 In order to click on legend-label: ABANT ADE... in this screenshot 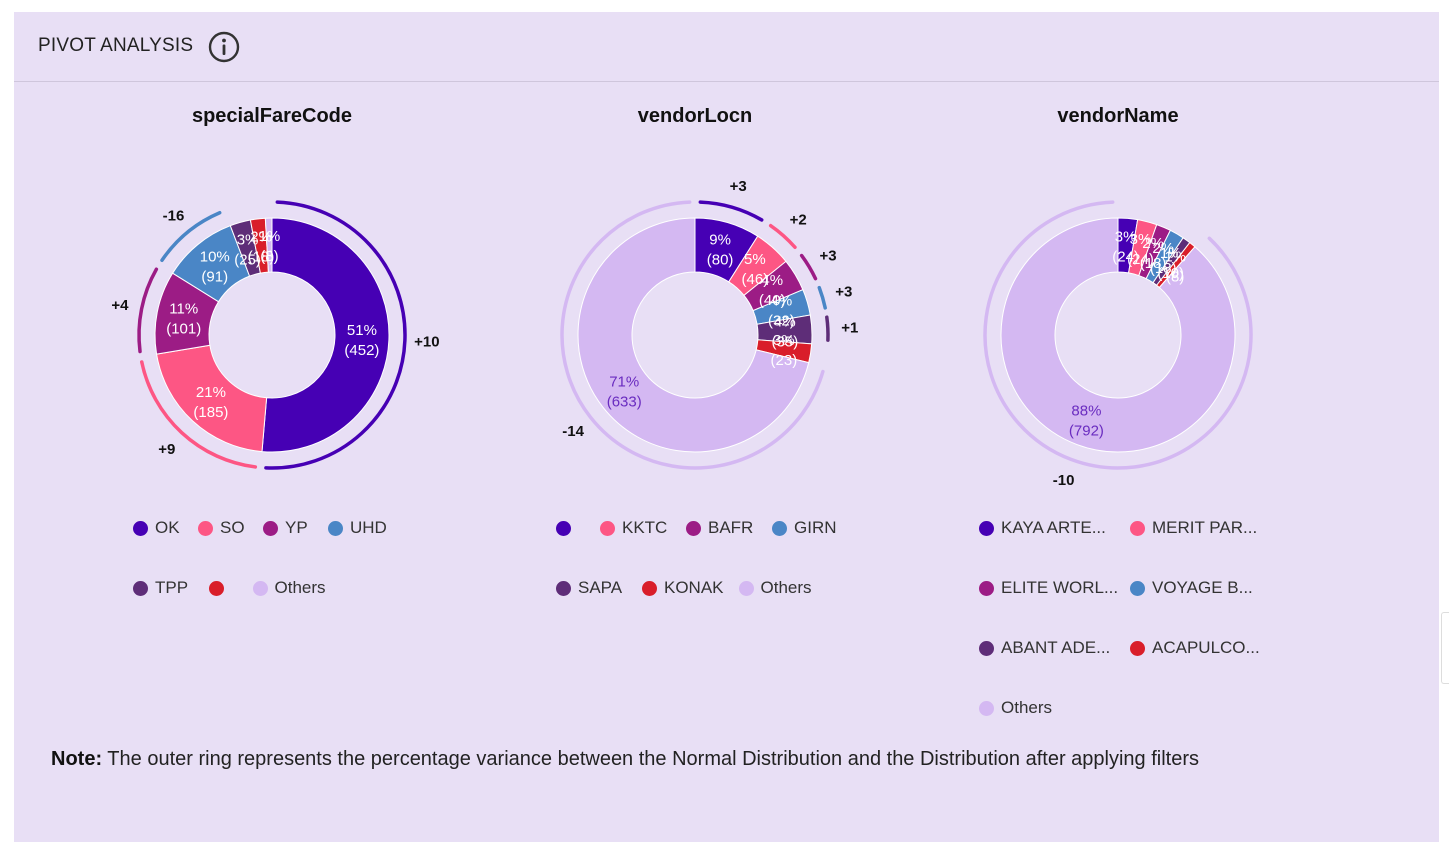, I will do `click(1056, 647)`.